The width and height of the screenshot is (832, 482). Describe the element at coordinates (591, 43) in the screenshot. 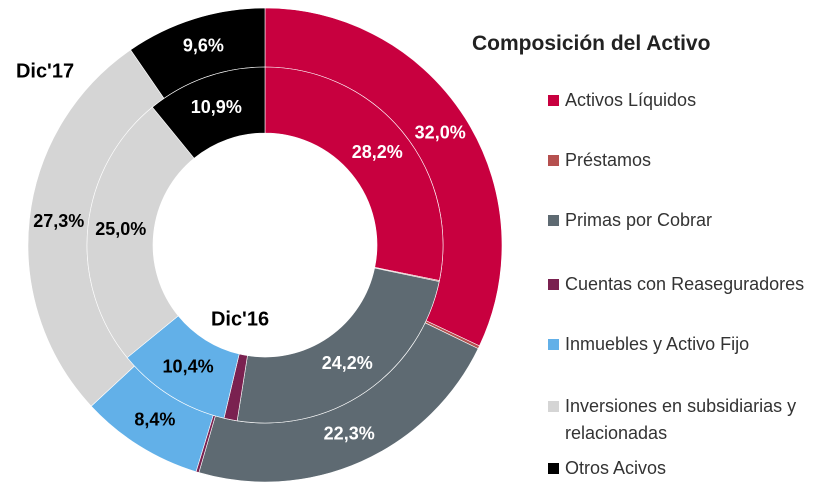

I see `chart-title: Composición del Activo` at that location.